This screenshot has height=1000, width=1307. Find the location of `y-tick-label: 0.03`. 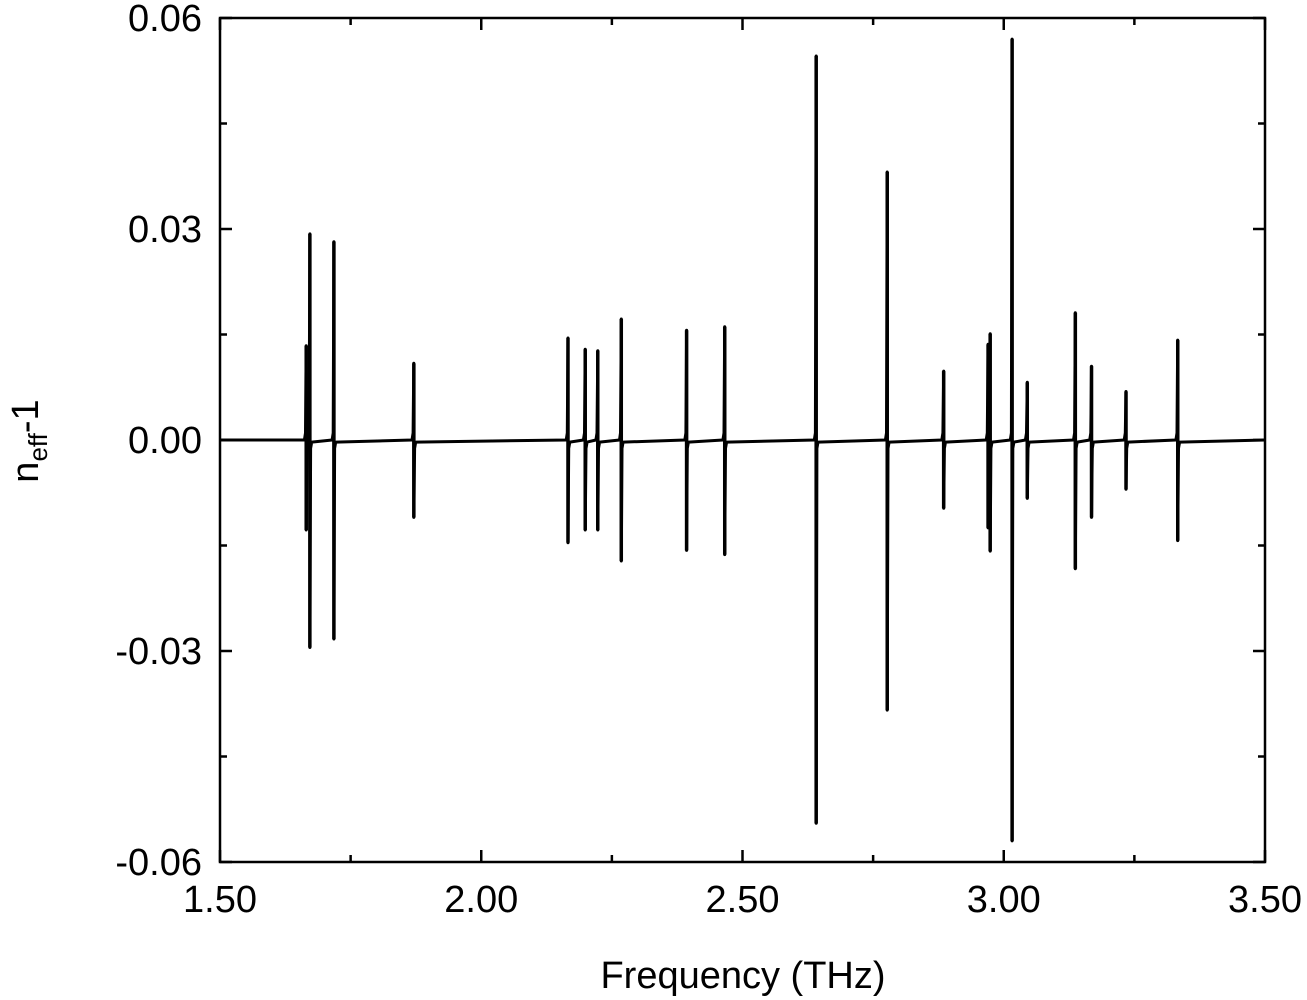

y-tick-label: 0.03 is located at coordinates (165, 230).